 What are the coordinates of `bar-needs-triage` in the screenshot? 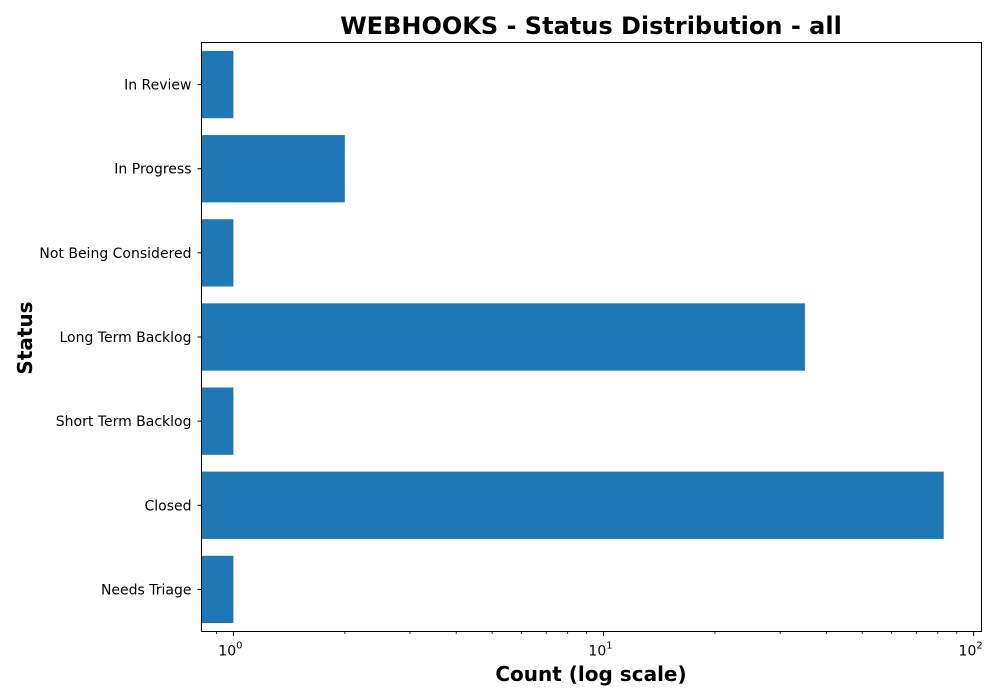 It's located at (217, 589).